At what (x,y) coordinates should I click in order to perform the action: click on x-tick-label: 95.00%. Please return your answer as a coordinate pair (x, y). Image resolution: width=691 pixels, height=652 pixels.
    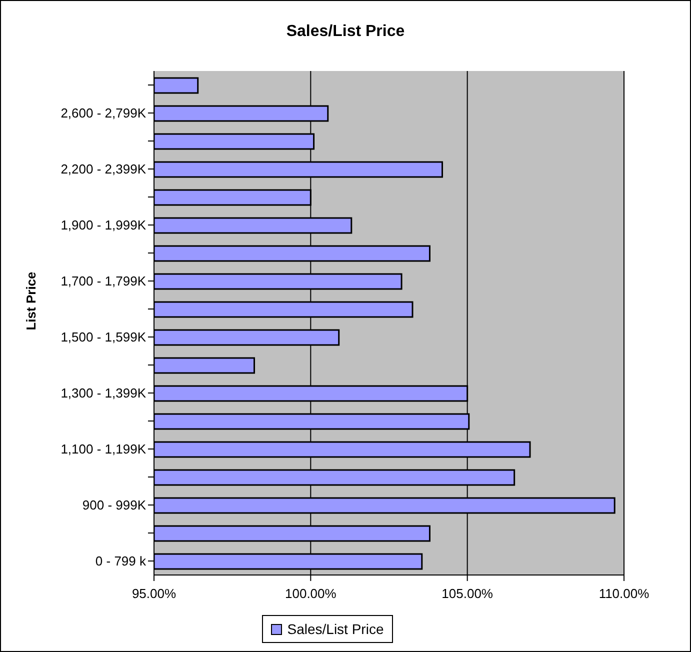
    Looking at the image, I should click on (154, 594).